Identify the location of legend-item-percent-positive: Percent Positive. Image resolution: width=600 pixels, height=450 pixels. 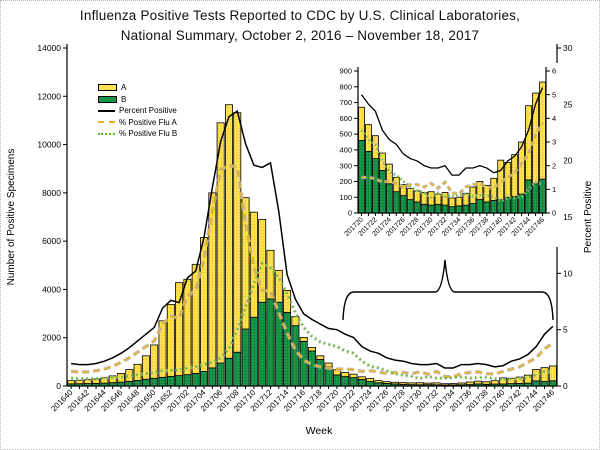
(137, 111).